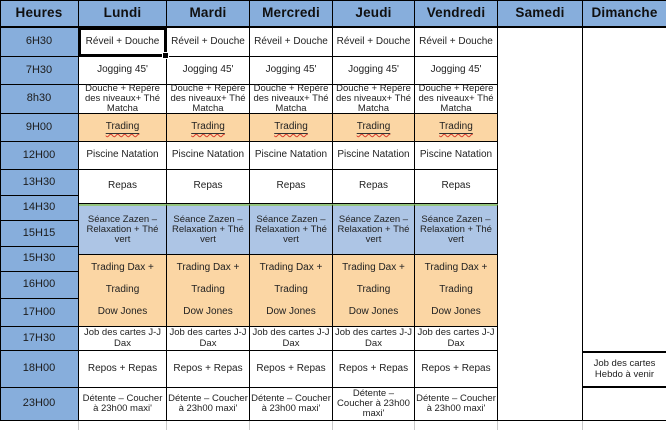 The width and height of the screenshot is (666, 430). I want to click on time-cell-23h00: 23H00, so click(39, 404).